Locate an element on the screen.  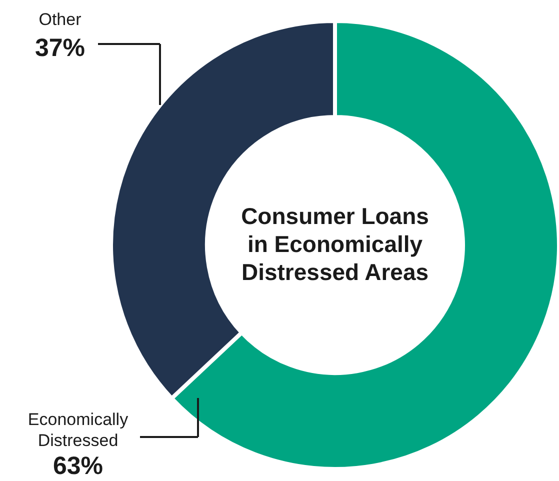
text: Consumer Loans in Economically Distressed Areas is located at coordinates (335, 244).